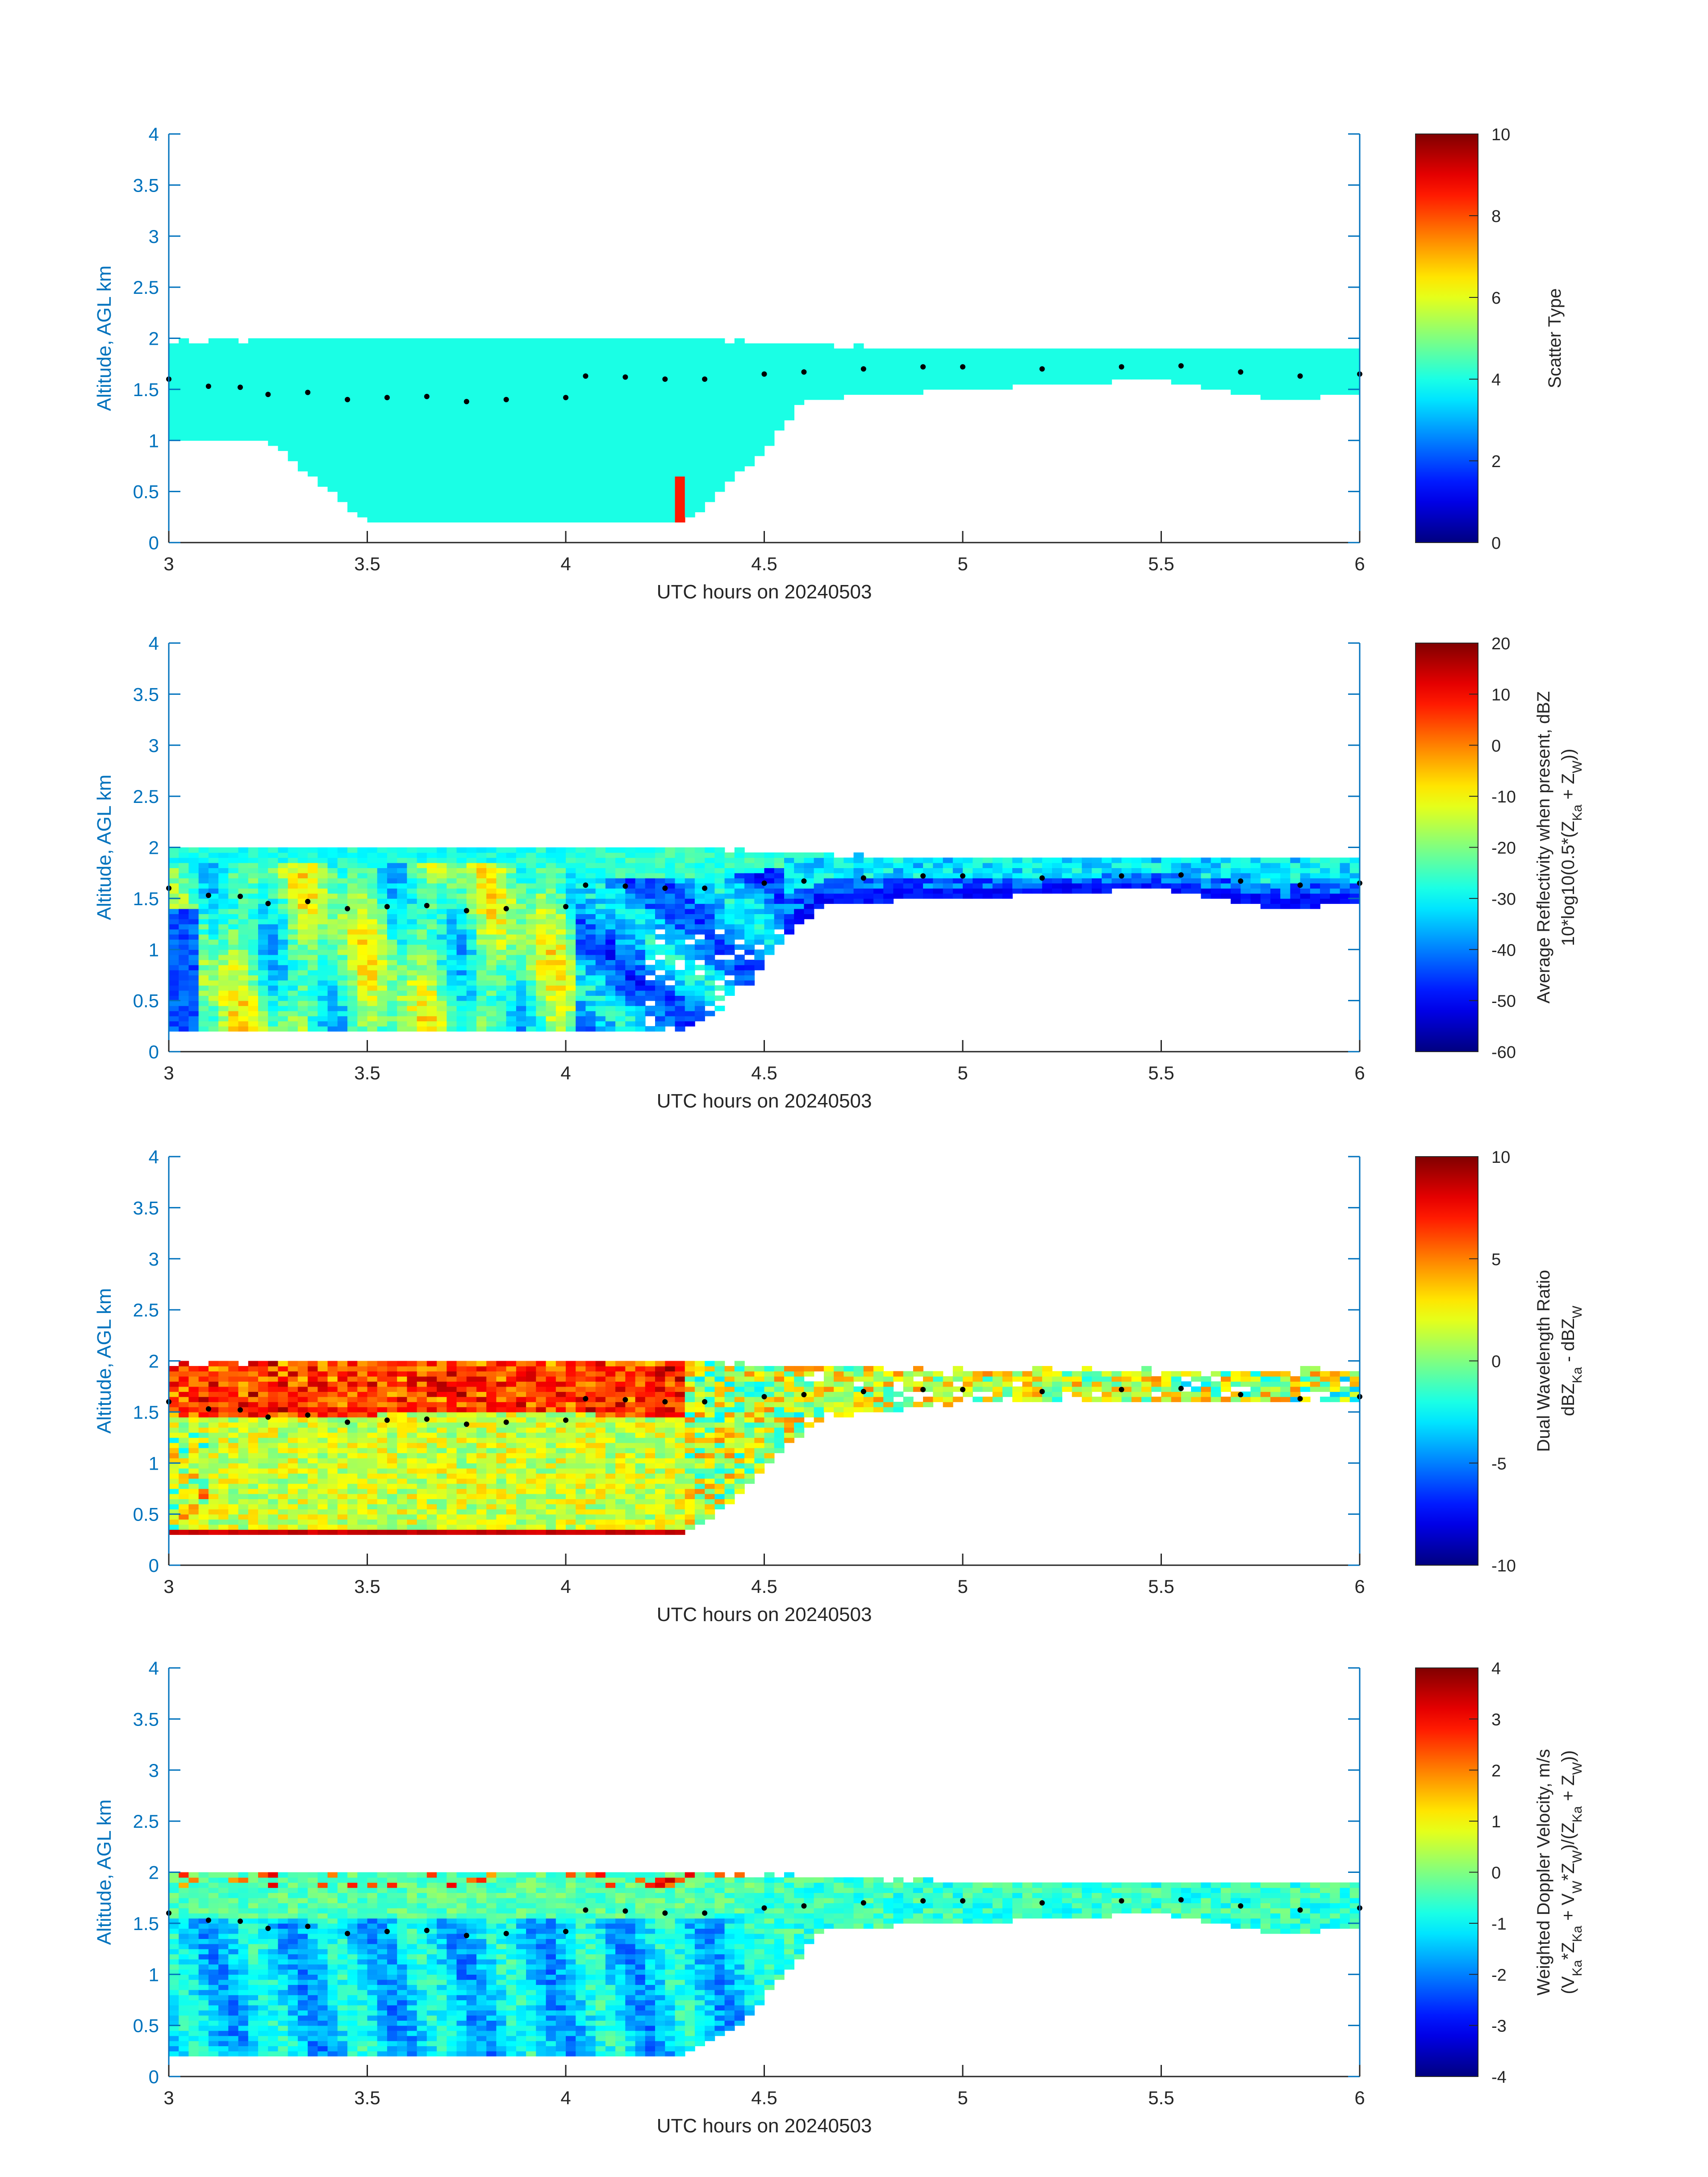  Describe the element at coordinates (1496, 461) in the screenshot. I see `colorbar-tick-label-1: 2` at that location.